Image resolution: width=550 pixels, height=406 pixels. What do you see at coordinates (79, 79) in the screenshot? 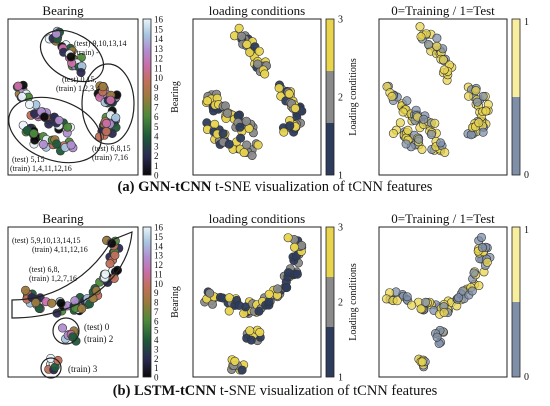
I see `annotation-text: (test) 0,15,` at bounding box center [79, 79].